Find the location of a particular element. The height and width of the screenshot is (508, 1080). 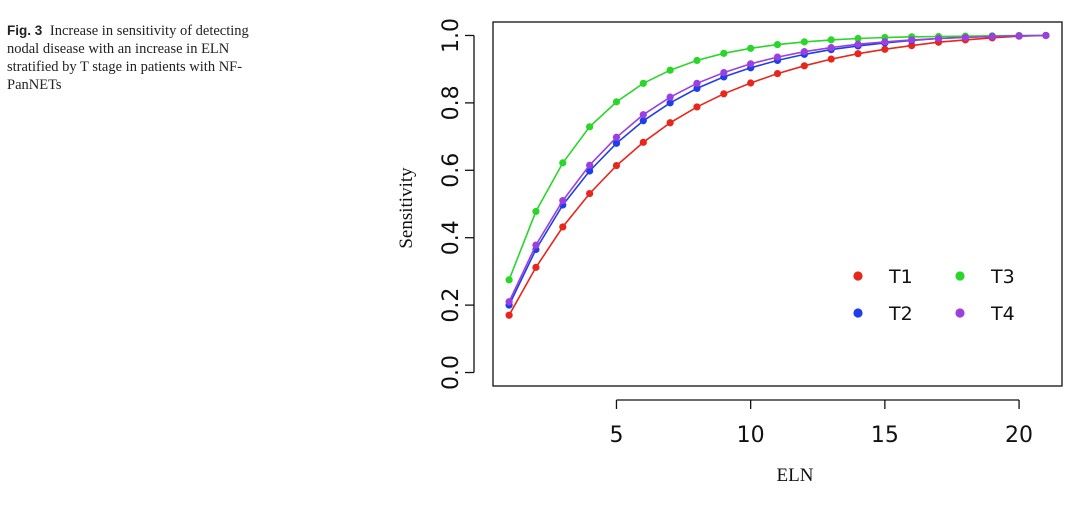

legend-item-t1: T1 is located at coordinates (883, 277).